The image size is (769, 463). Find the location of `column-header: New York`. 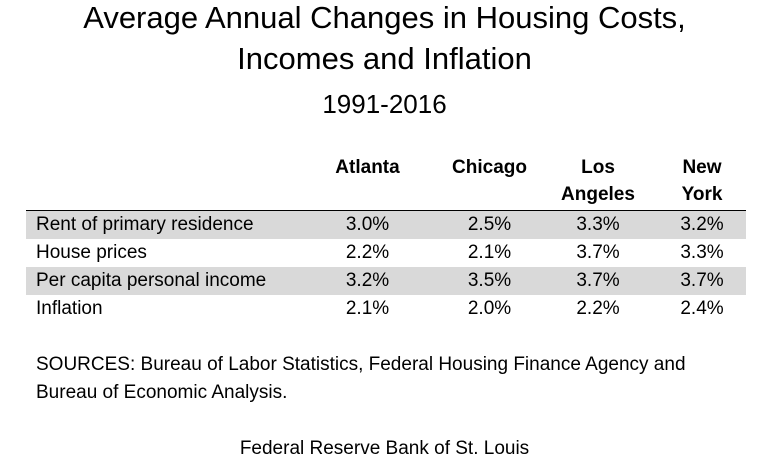

column-header: New York is located at coordinates (702, 181).